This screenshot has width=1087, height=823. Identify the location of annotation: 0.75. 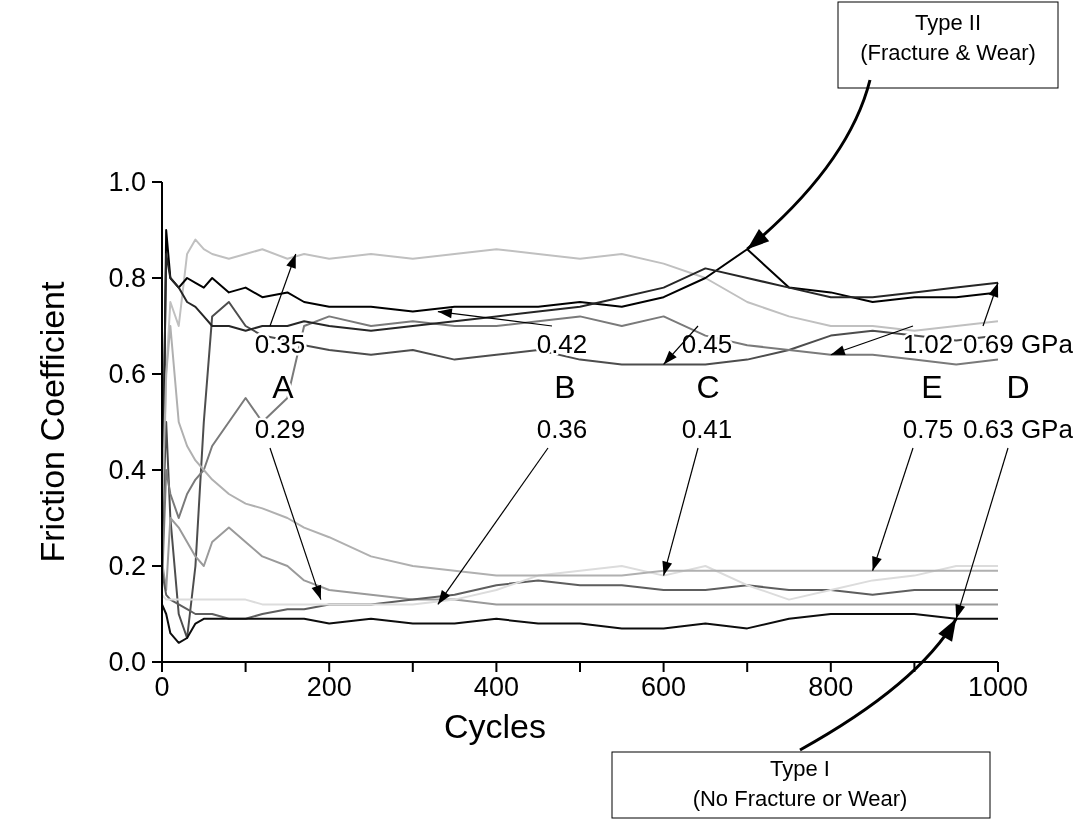
(928, 429).